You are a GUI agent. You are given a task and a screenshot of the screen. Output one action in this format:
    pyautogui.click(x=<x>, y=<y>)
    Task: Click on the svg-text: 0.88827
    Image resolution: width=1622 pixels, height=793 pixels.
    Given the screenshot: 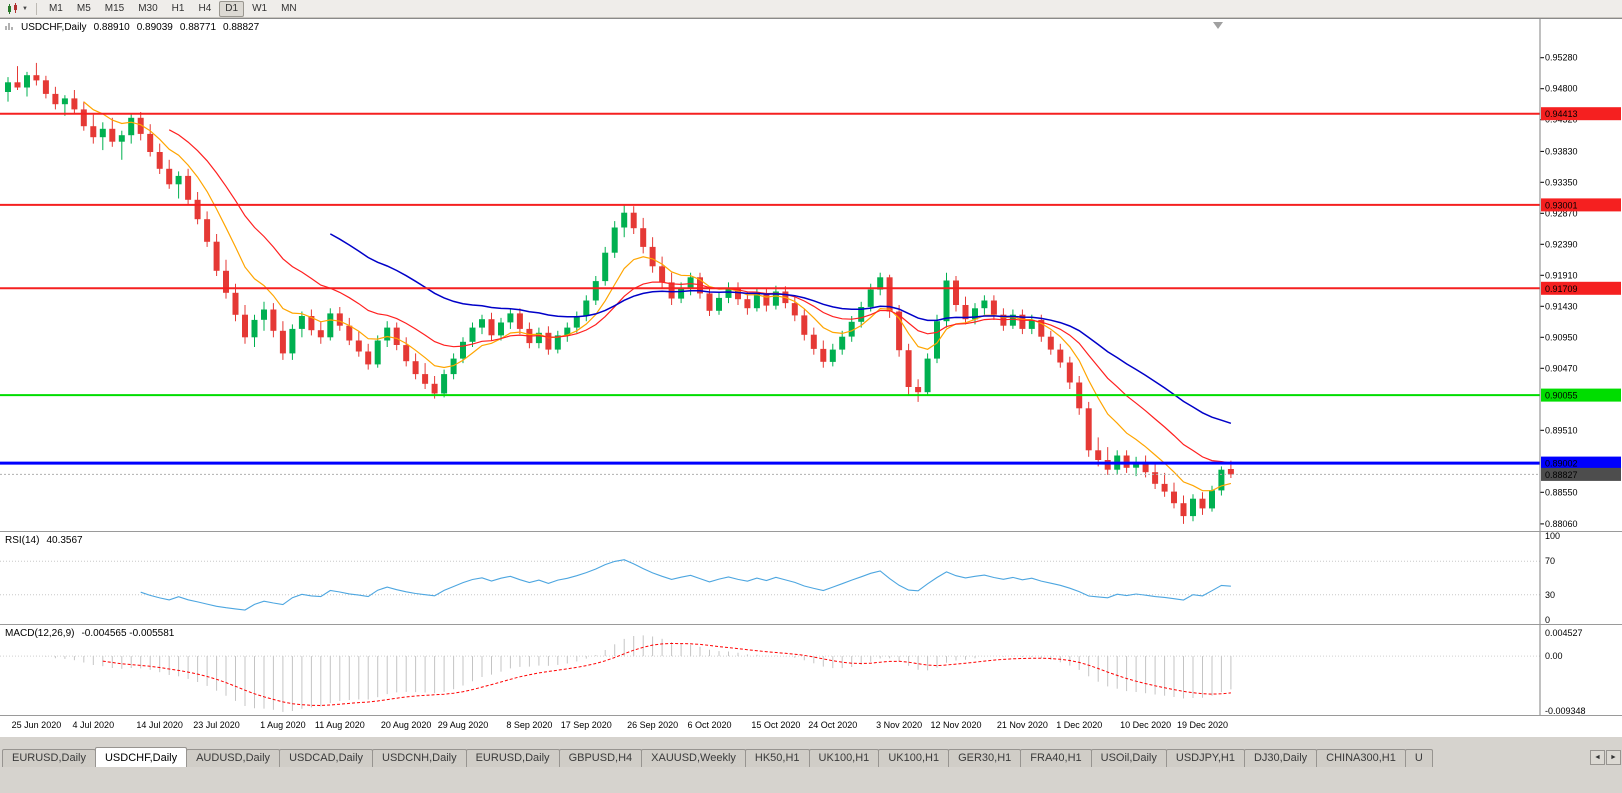 What is the action you would take?
    pyautogui.click(x=1561, y=475)
    